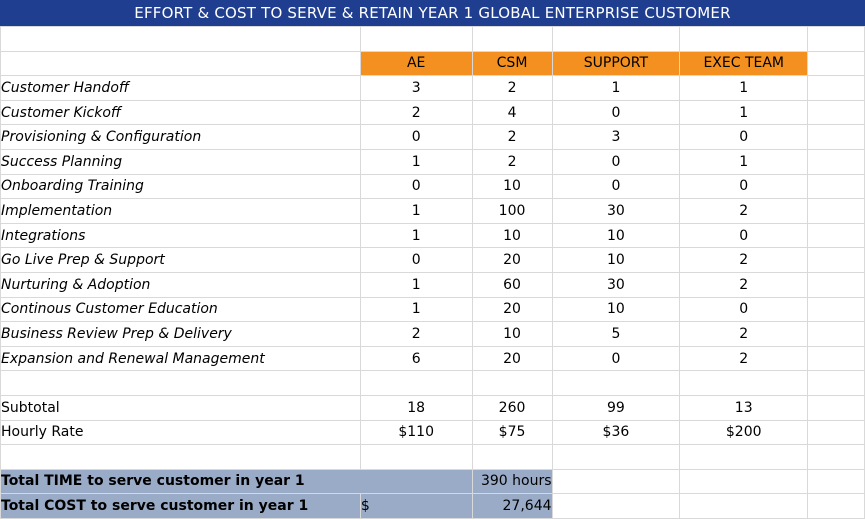 The width and height of the screenshot is (865, 520). Describe the element at coordinates (616, 432) in the screenshot. I see `hourly-rate-value: $36` at that location.